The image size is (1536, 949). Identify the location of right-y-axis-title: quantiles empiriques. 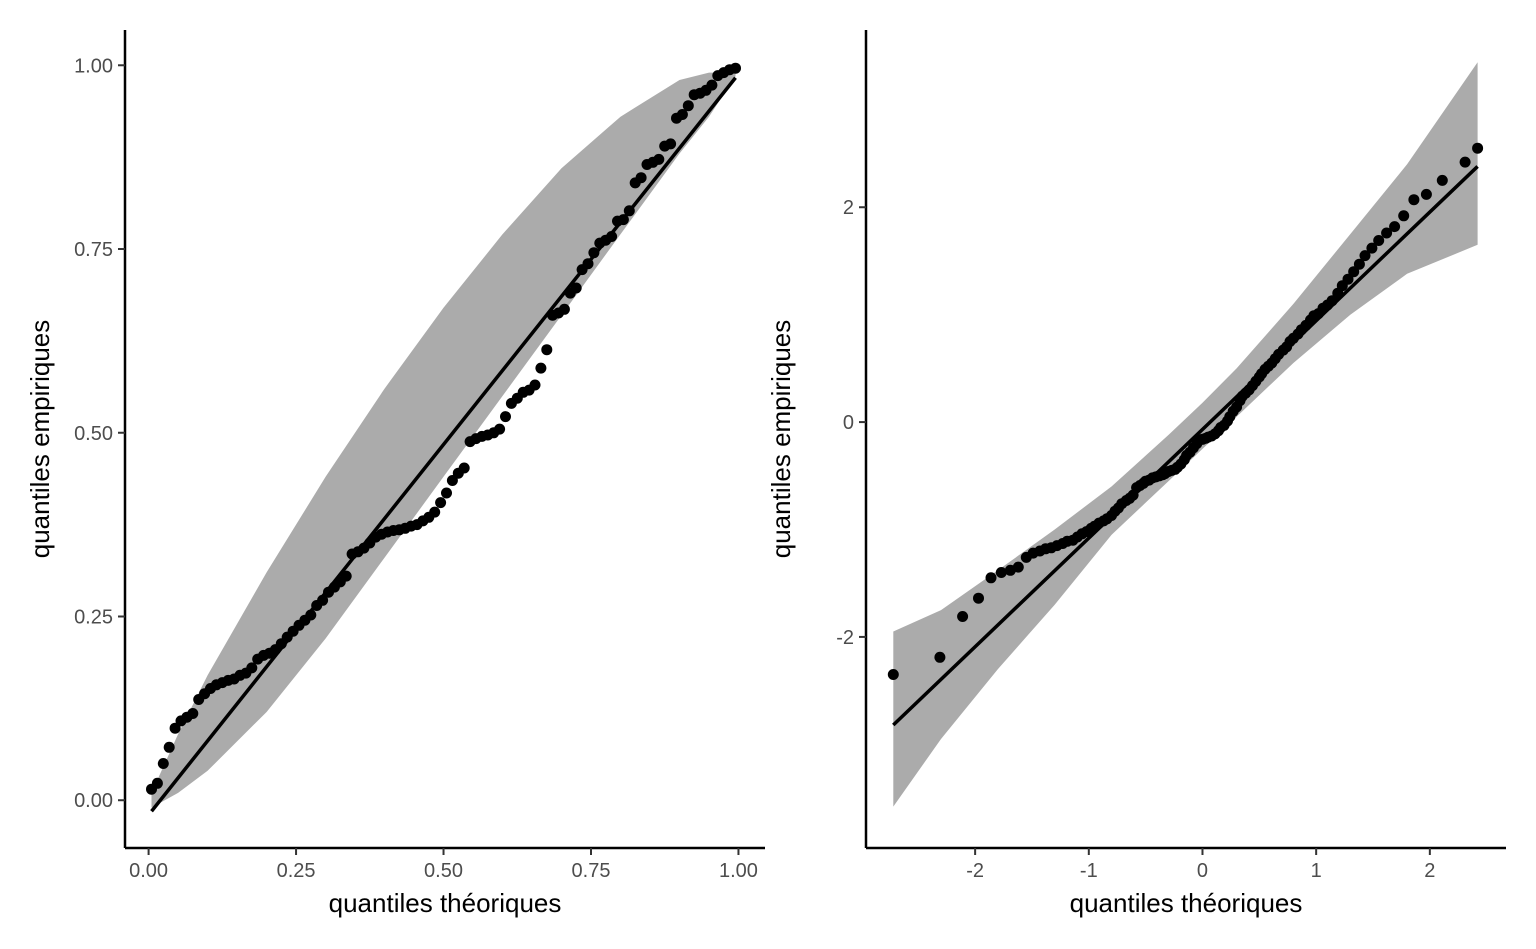
(781, 439).